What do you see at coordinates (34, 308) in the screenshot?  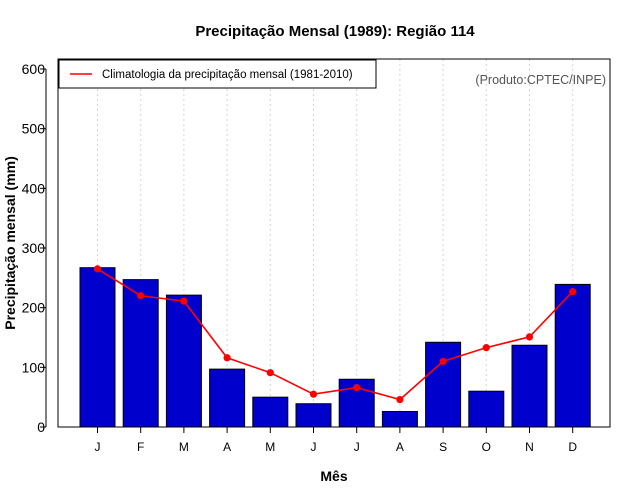 I see `y-tick-label-200: 200` at bounding box center [34, 308].